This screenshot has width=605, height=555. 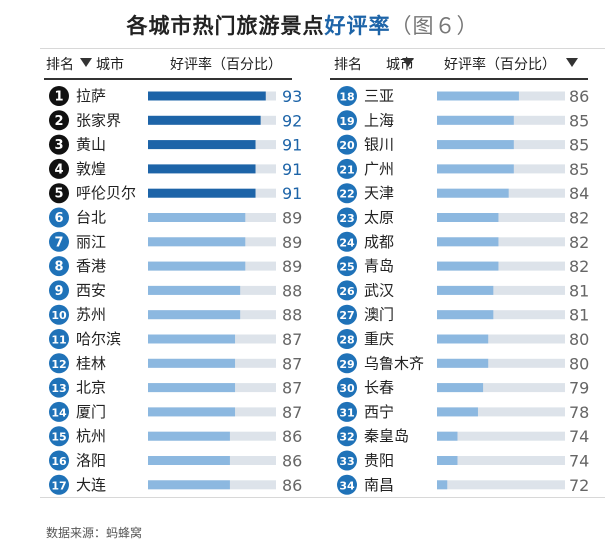 I want to click on value-label: 80, so click(x=579, y=363).